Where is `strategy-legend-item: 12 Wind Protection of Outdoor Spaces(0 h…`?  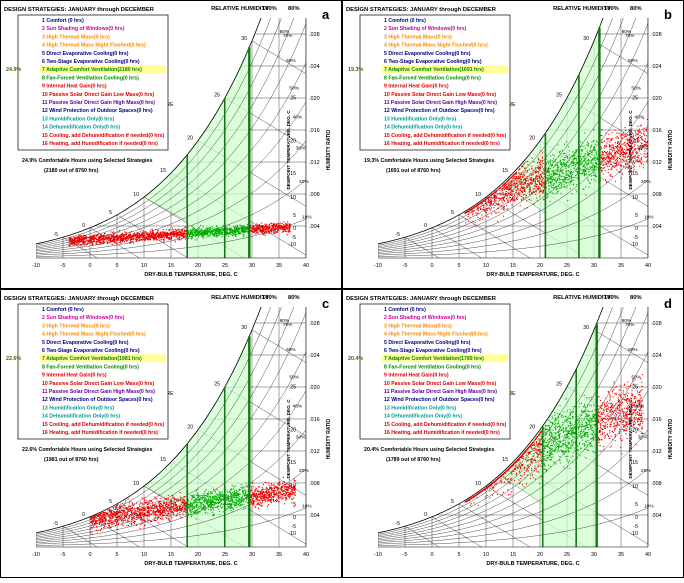
strategy-legend-item: 12 Wind Protection of Outdoor Spaces(0 h… is located at coordinates (439, 111).